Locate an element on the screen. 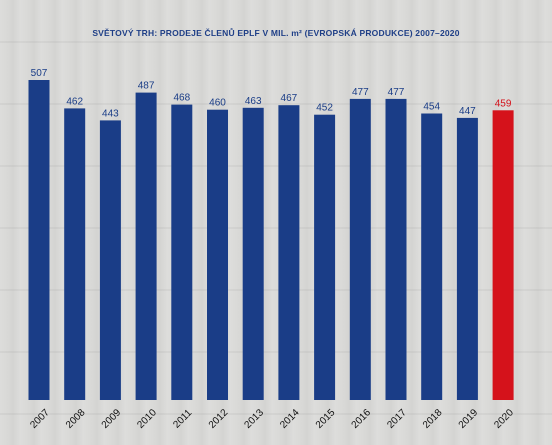 The width and height of the screenshot is (552, 445). value-label-2017: 477 is located at coordinates (396, 92).